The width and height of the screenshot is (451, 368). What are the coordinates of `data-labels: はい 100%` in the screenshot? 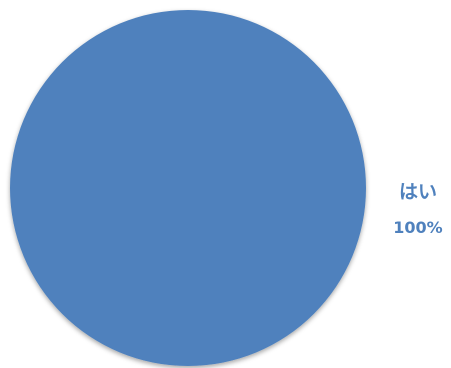 It's located at (417, 209).